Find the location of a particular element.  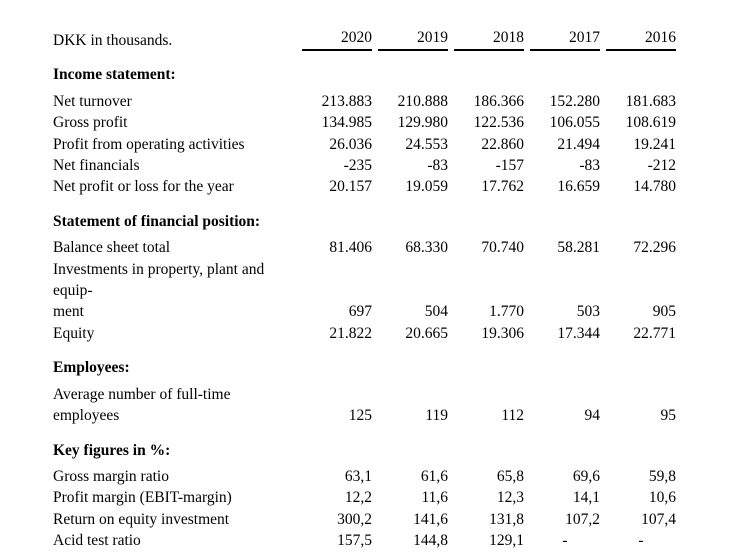

cell-2020: 63,1 is located at coordinates (358, 476).